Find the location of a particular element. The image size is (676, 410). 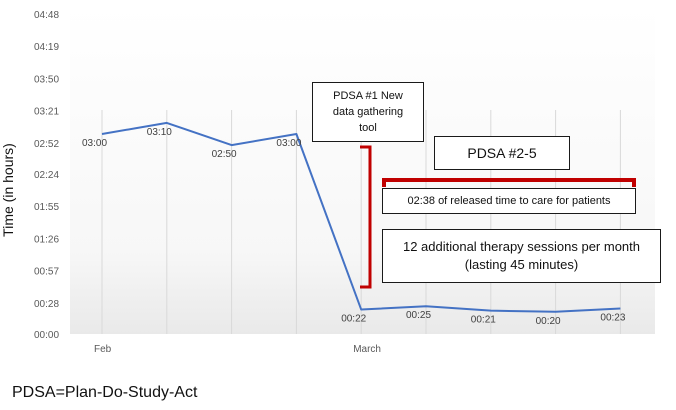

pdsa25-label: PDSA #2-5 is located at coordinates (502, 153).